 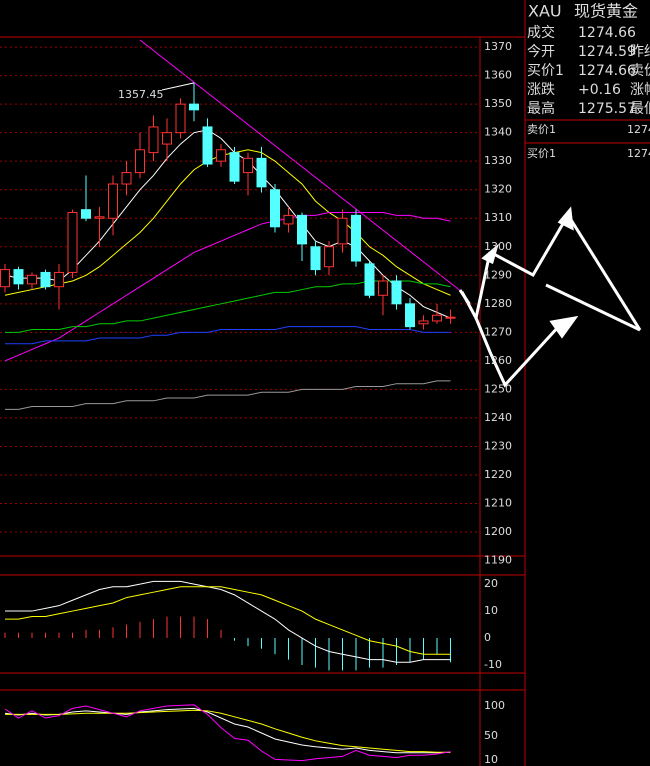 What do you see at coordinates (498, 75) in the screenshot?
I see `y-tick-label: 1360` at bounding box center [498, 75].